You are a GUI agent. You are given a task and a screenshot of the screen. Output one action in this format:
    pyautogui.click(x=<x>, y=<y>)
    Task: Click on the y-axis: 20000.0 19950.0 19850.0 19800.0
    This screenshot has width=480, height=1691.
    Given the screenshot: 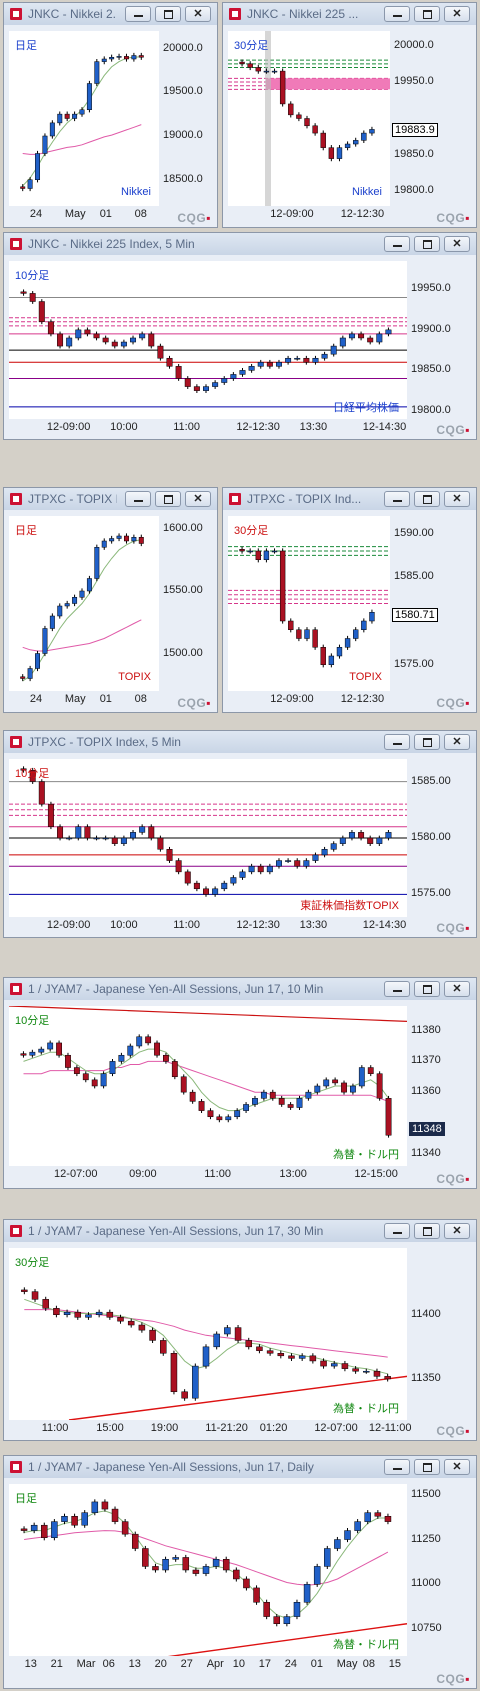 What is the action you would take?
    pyautogui.click(x=424, y=118)
    